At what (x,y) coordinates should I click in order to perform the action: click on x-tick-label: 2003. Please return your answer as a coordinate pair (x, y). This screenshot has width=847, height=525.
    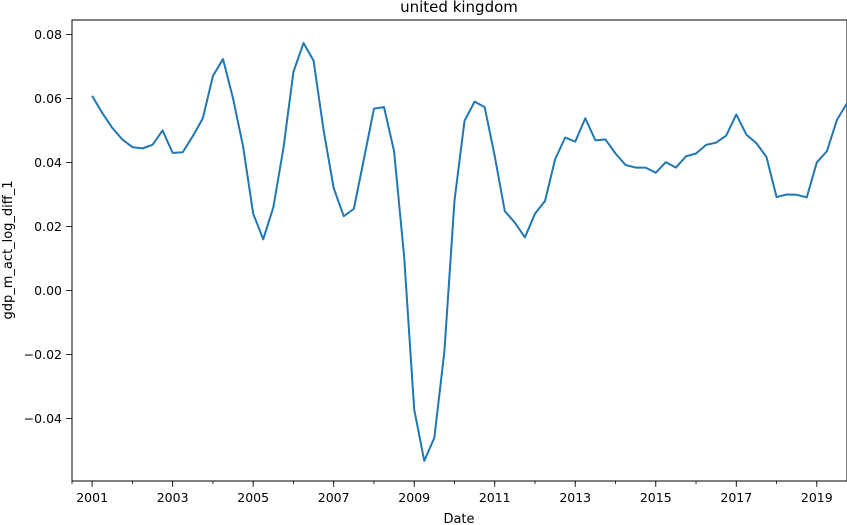
    Looking at the image, I should click on (173, 497).